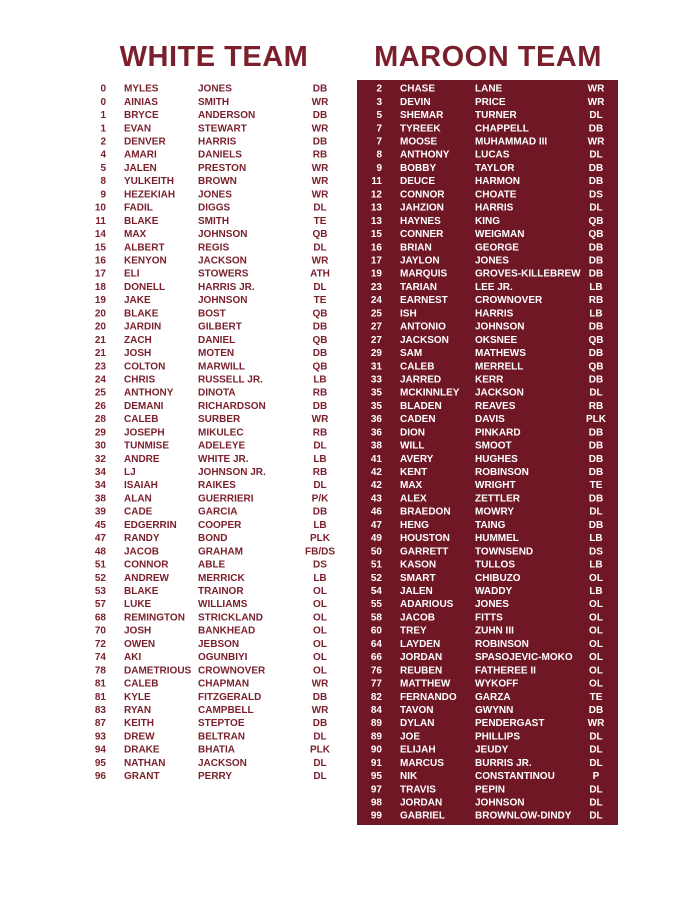  I want to click on first-name: DEVIN, so click(415, 102).